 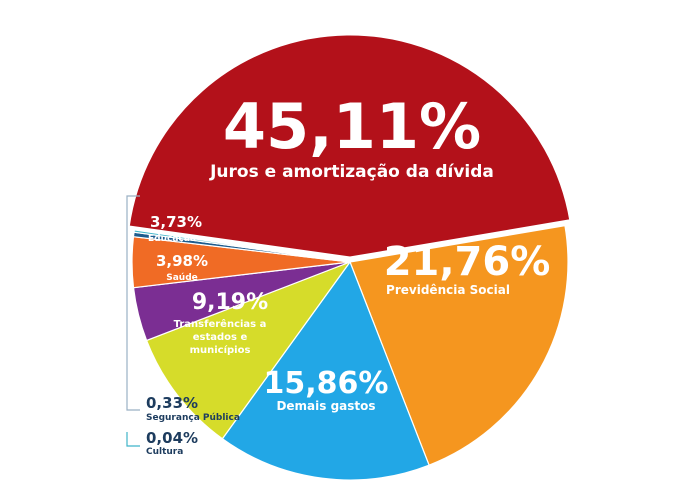 I want to click on slice-label-name-demais: Demais gastos, so click(x=325, y=406).